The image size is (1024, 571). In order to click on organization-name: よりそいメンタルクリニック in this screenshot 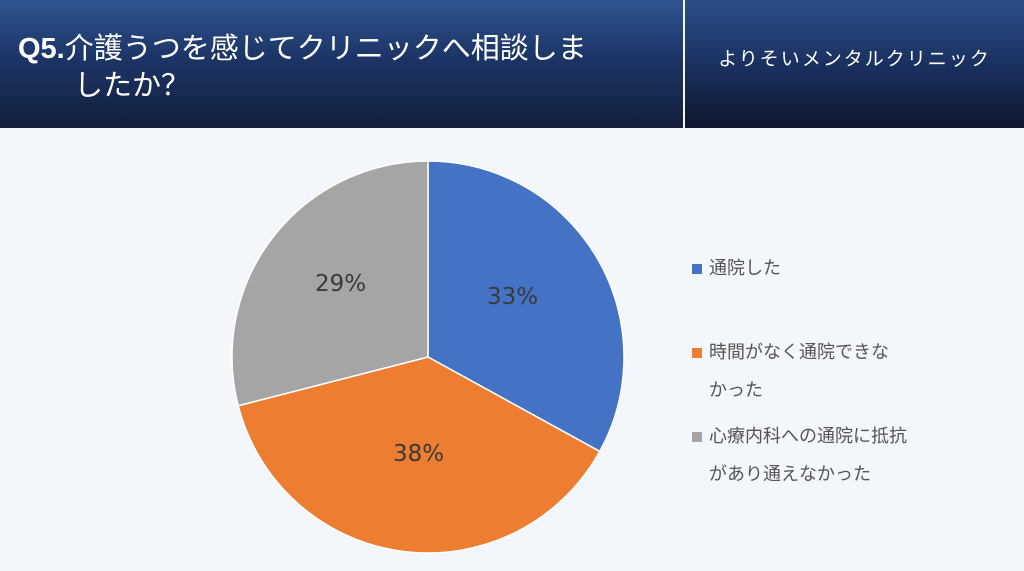, I will do `click(854, 59)`.